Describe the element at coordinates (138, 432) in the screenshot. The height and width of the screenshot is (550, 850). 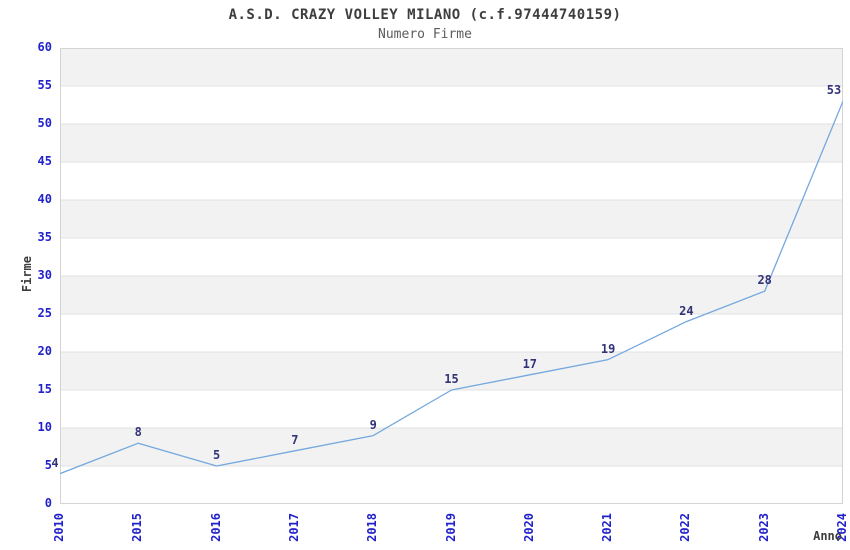
I see `data-point-label: 8` at that location.